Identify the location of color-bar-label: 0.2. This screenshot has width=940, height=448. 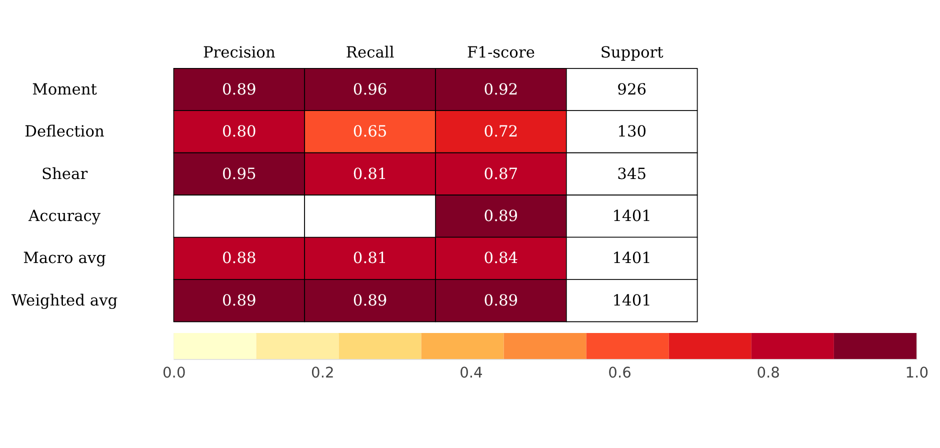
(322, 373).